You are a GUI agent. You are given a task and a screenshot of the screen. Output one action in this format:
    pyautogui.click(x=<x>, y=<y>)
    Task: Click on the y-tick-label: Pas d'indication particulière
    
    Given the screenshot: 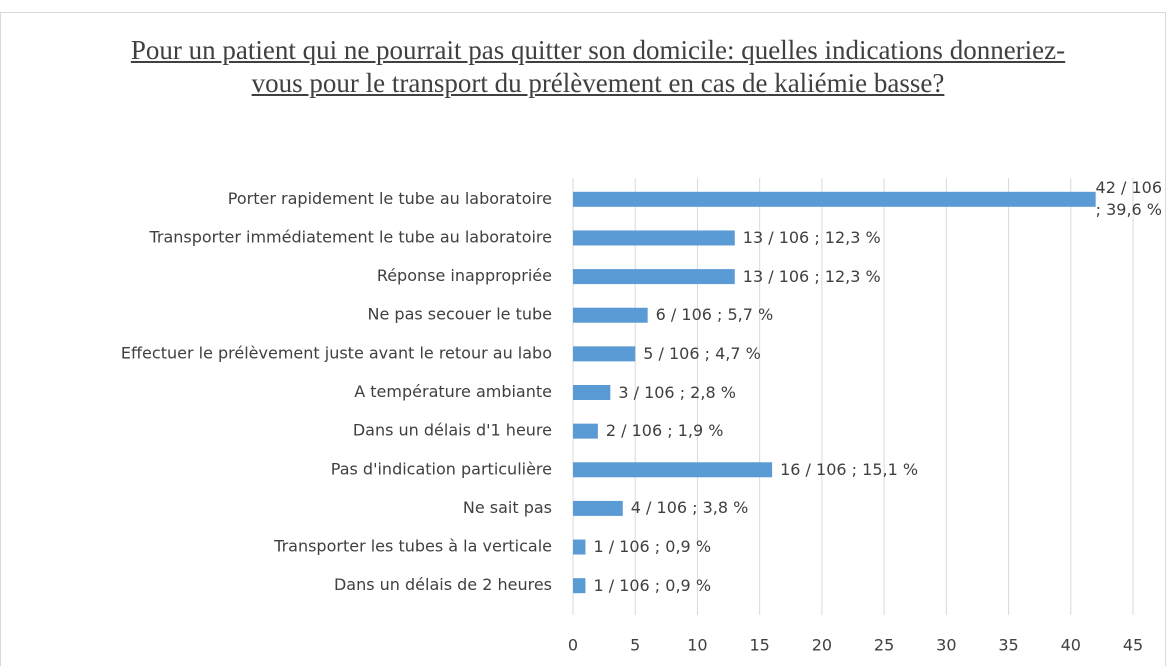 What is the action you would take?
    pyautogui.click(x=441, y=468)
    